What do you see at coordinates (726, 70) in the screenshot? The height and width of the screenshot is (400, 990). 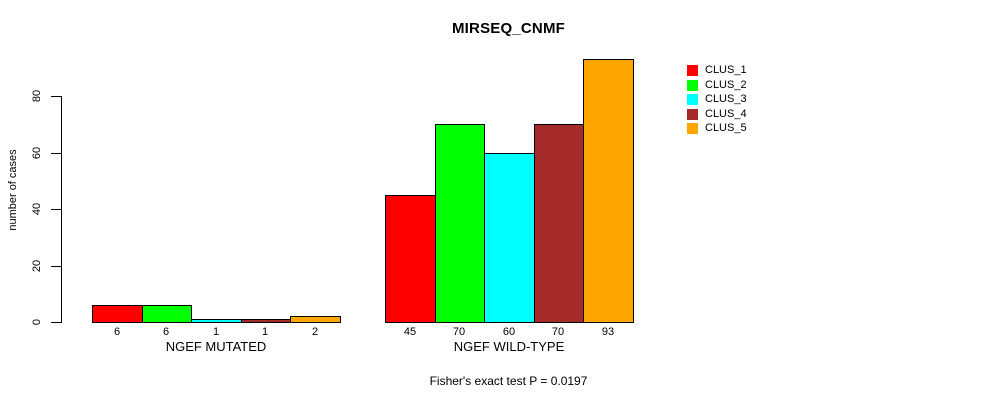 I see `legend-label: CLUS_1` at bounding box center [726, 70].